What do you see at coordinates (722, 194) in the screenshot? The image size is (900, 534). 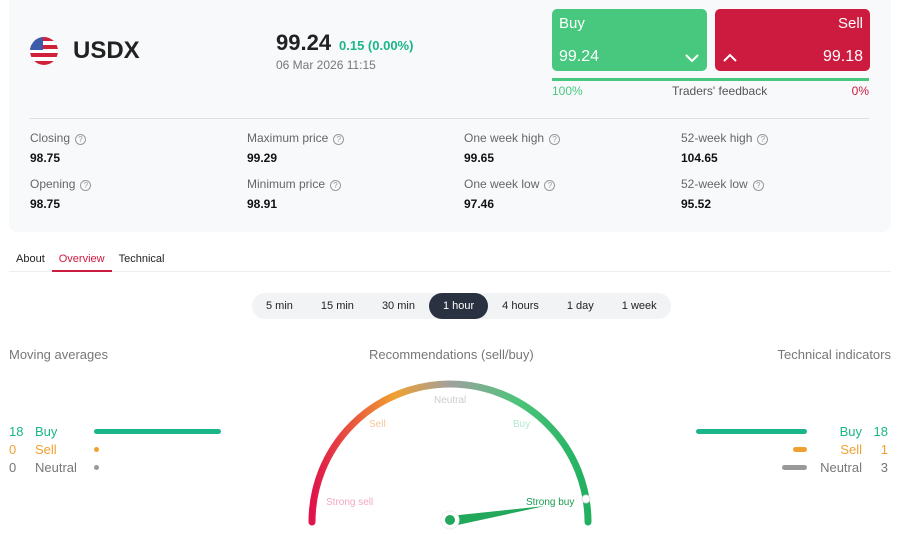 I see `stat-52-week-low: 52-week low? 95.52` at bounding box center [722, 194].